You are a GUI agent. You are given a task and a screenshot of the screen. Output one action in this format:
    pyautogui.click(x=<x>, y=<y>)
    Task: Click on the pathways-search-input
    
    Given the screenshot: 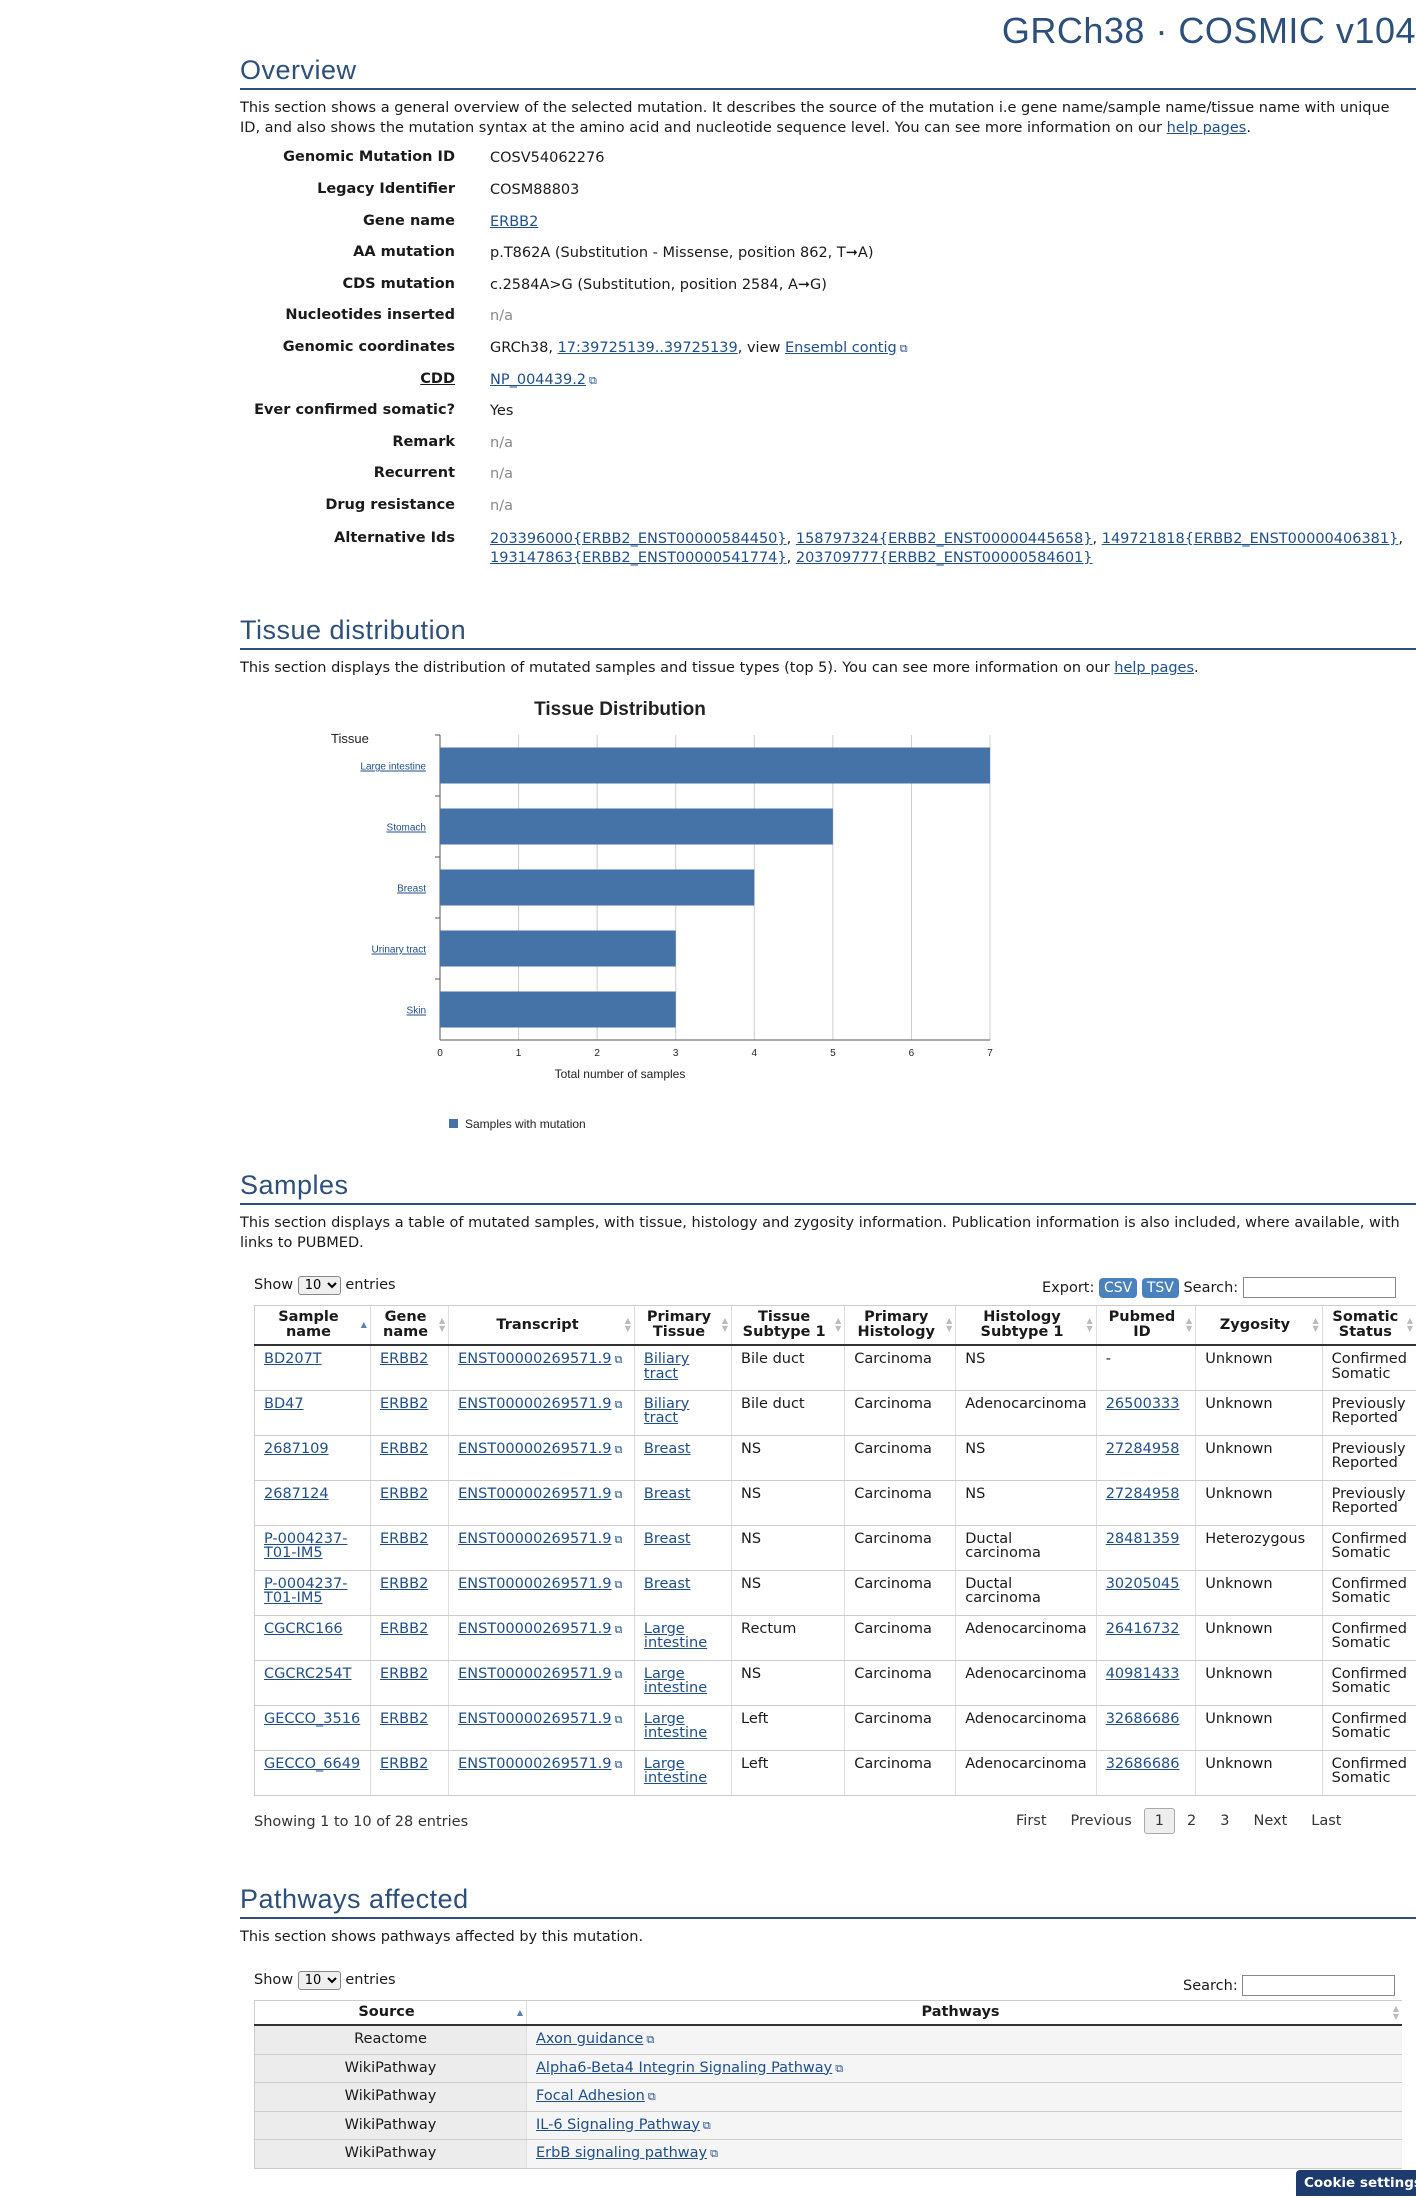 What is the action you would take?
    pyautogui.click(x=1319, y=1985)
    